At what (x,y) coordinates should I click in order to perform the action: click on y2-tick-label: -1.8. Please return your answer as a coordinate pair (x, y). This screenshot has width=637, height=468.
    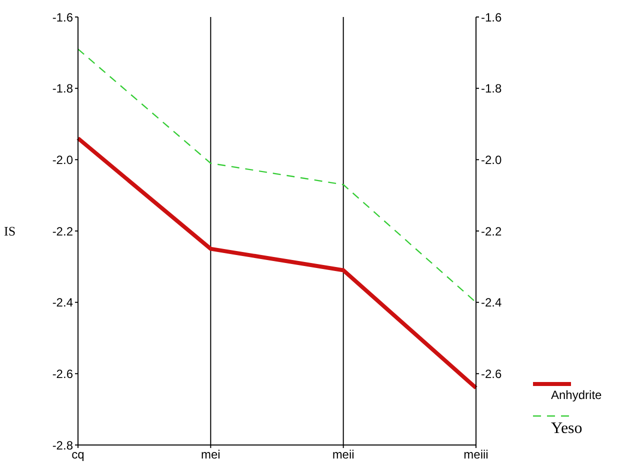
    Looking at the image, I should click on (491, 89).